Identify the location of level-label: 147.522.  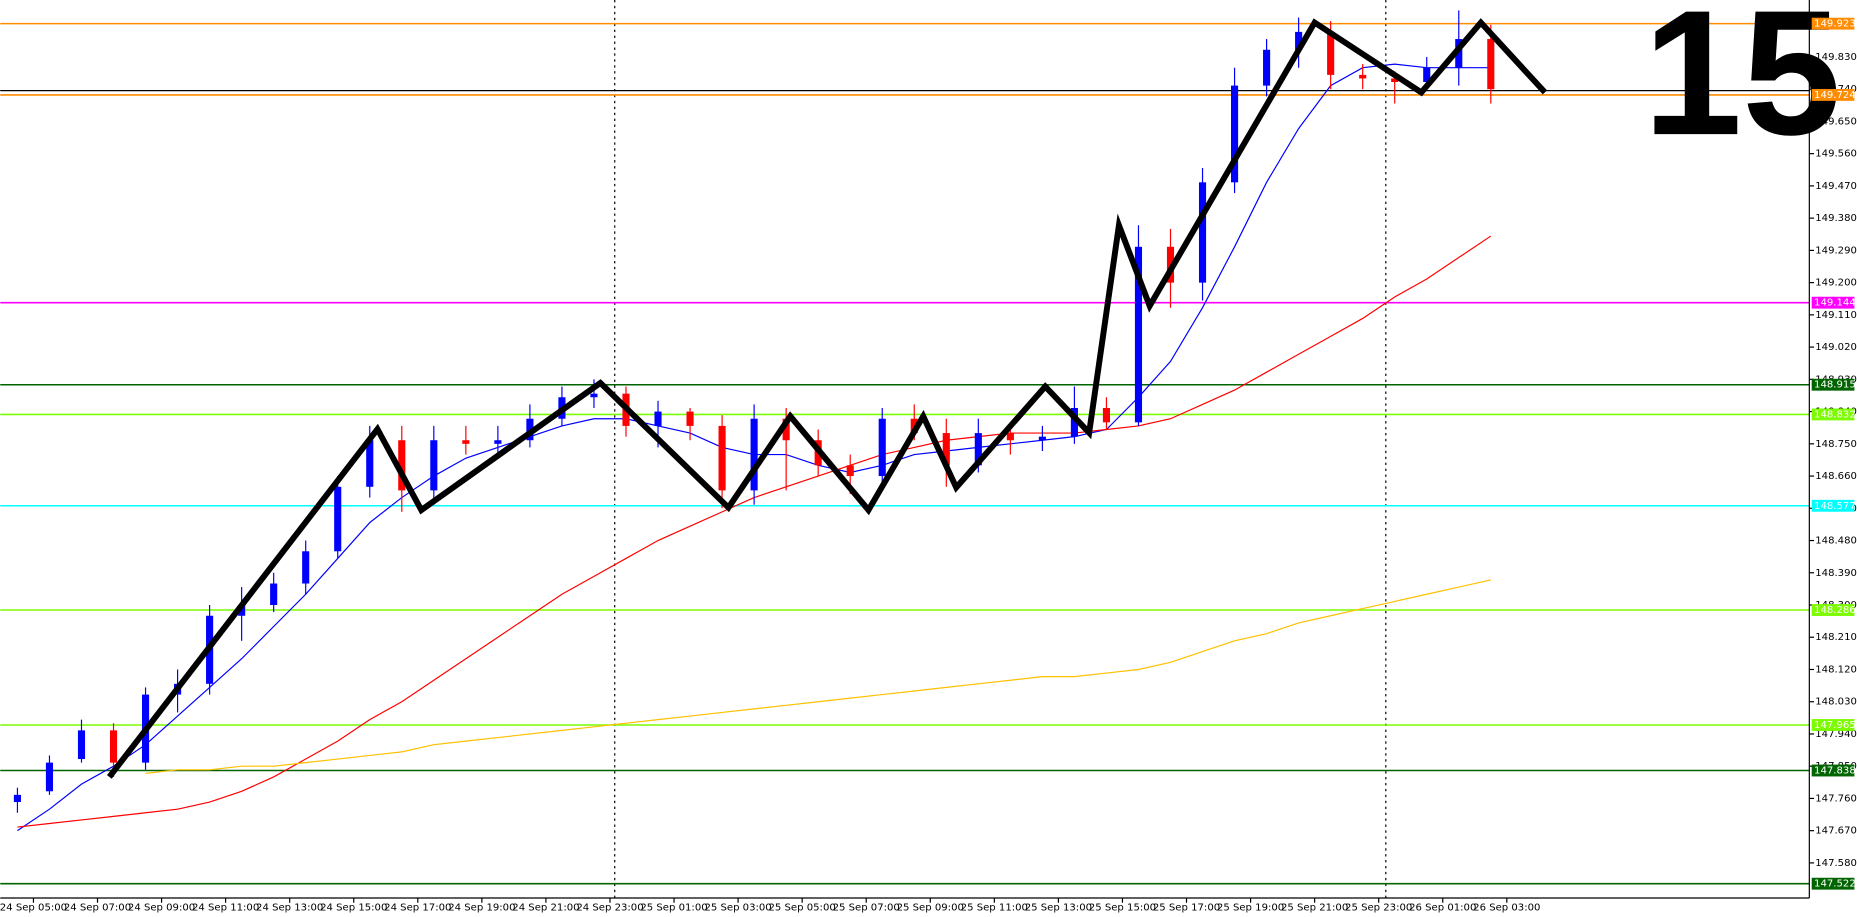
(1835, 884).